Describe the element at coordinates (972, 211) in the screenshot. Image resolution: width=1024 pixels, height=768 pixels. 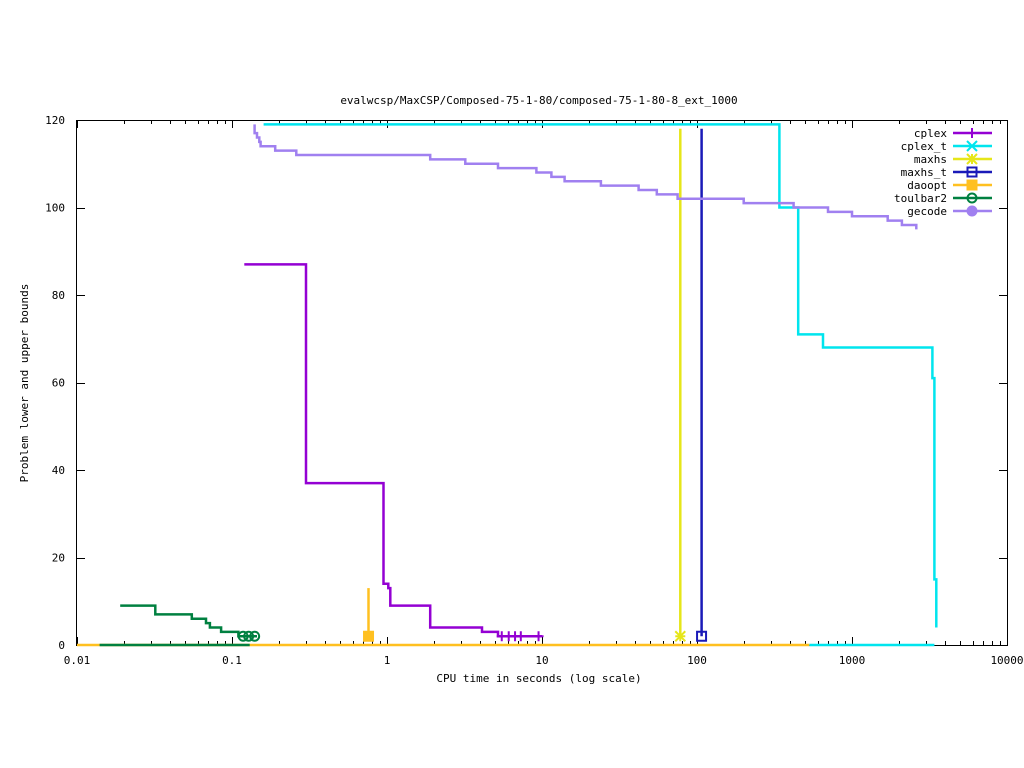
I see `legend-marker-gecode` at that location.